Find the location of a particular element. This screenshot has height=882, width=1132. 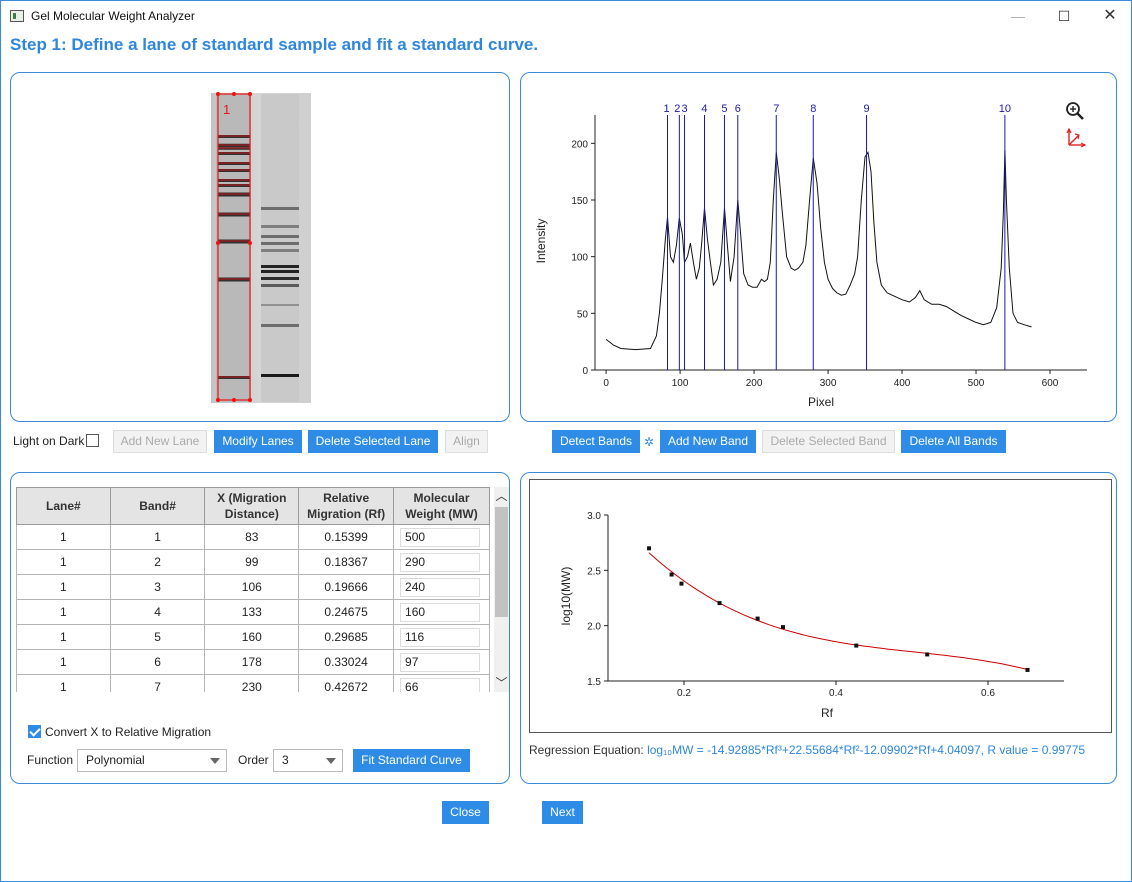

light-on-dark-checkbox is located at coordinates (92, 440).